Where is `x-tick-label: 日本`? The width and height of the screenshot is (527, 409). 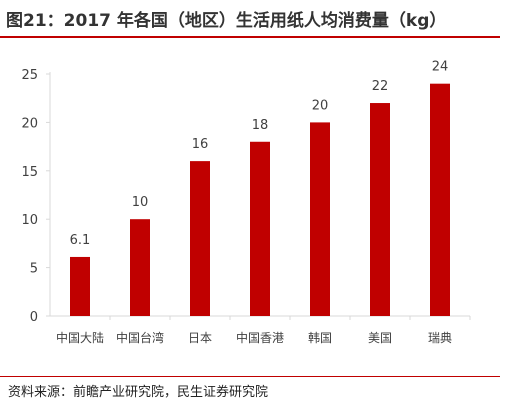
x-tick-label: 日本 is located at coordinates (200, 338).